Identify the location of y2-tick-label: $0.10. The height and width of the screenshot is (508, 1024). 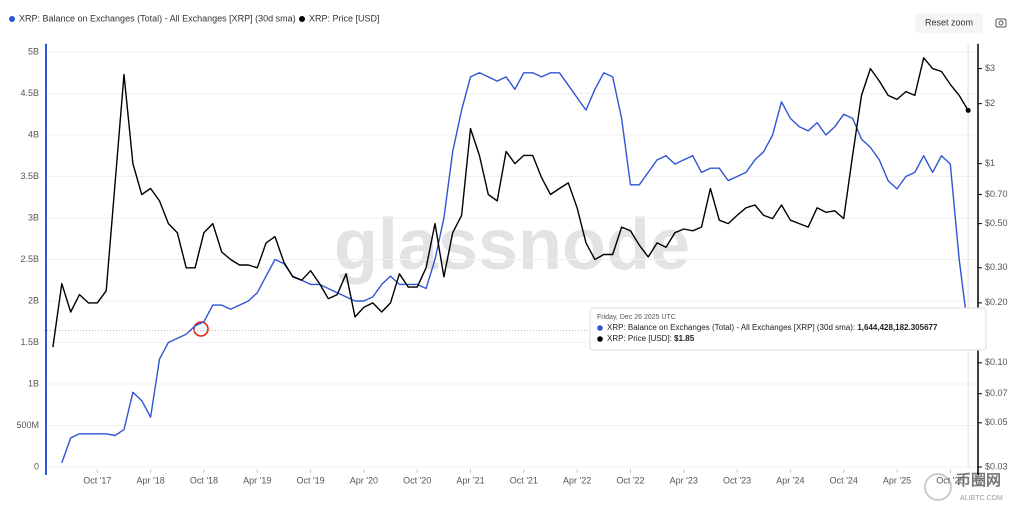
(996, 362).